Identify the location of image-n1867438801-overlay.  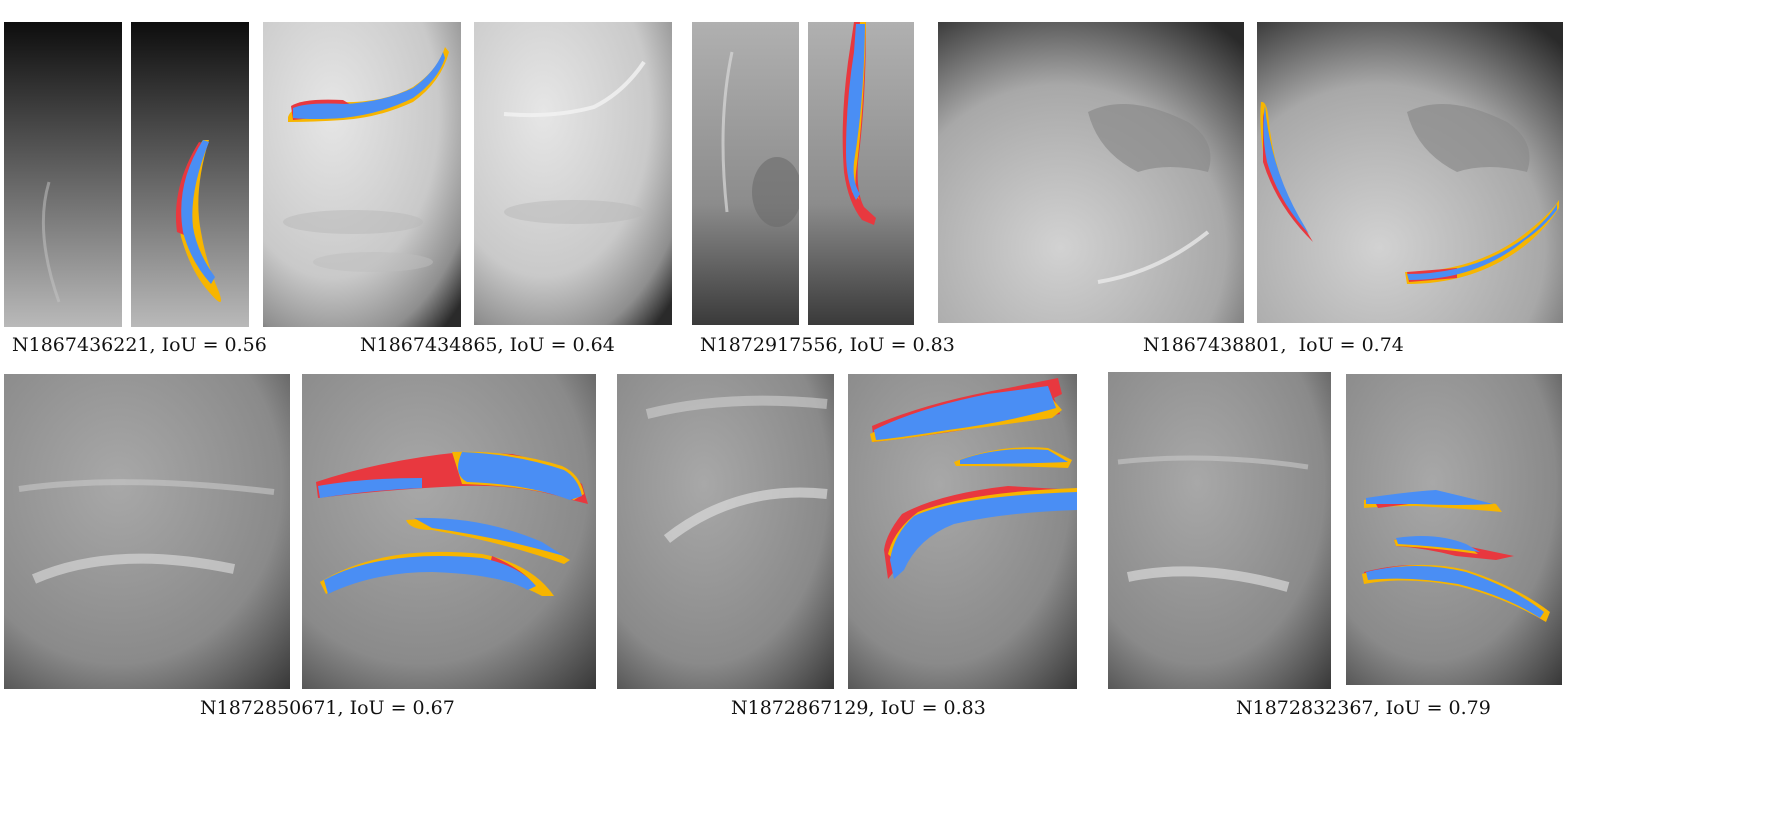
(1410, 172).